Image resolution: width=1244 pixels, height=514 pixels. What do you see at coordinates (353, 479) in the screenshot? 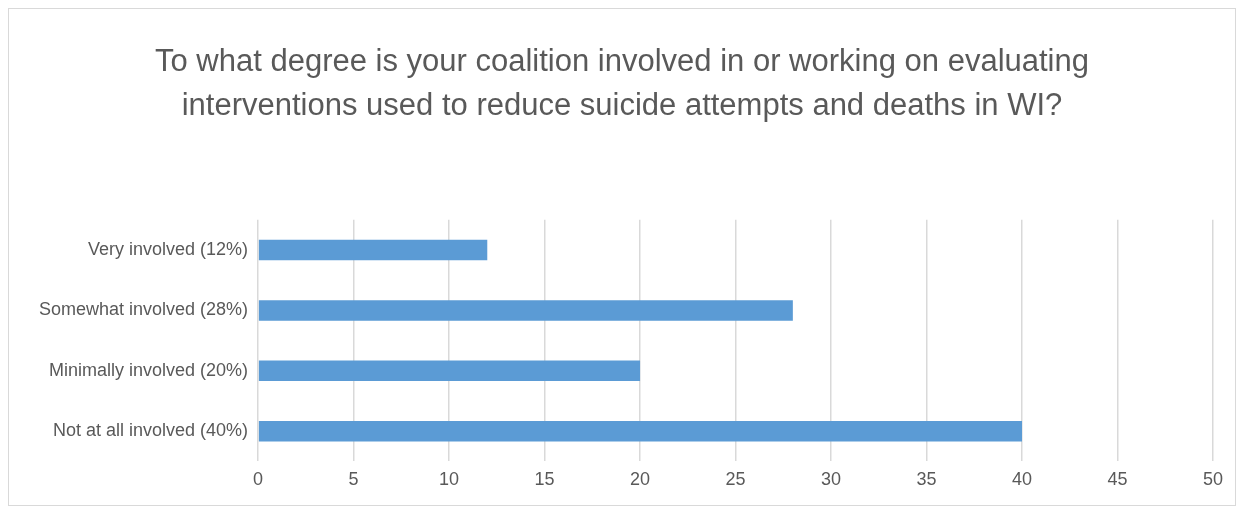
I see `x-tick-label: 5` at bounding box center [353, 479].